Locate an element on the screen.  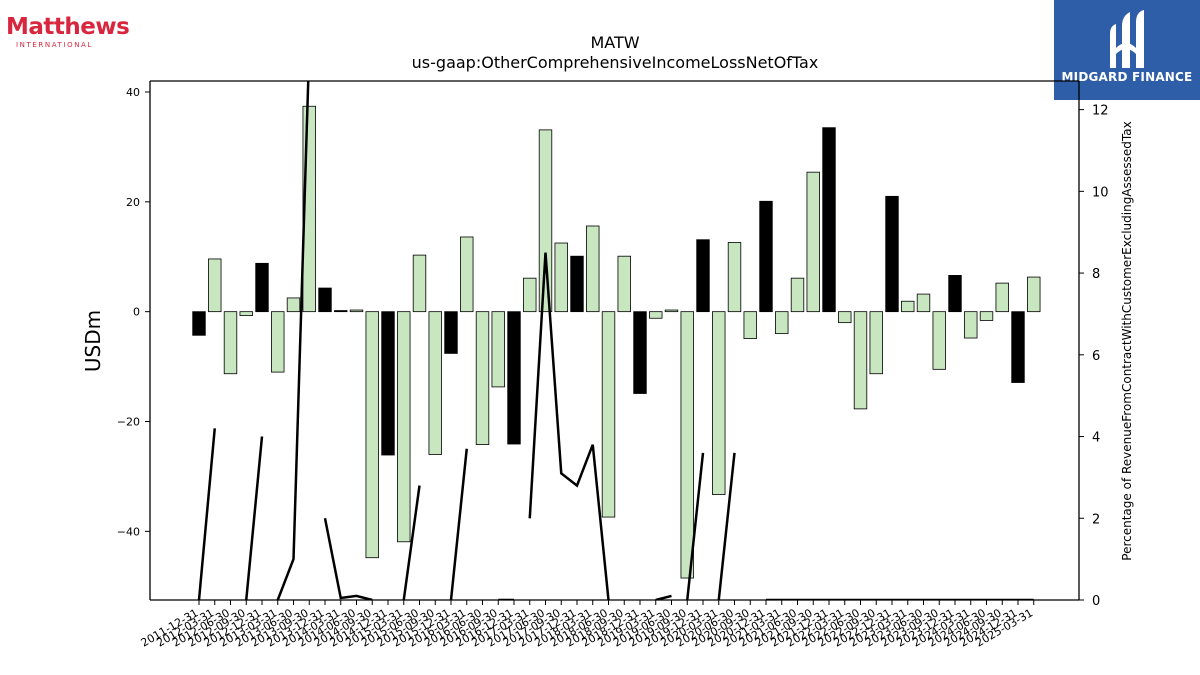
y2-tick-label: 10 is located at coordinates (1100, 192).